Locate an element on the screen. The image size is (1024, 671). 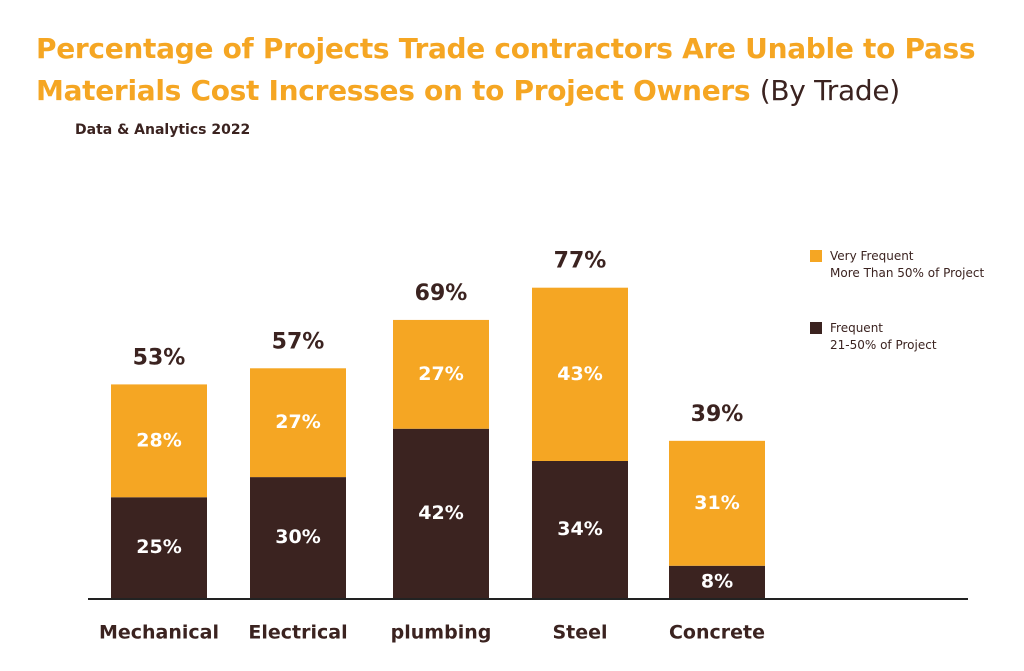
total-label: 39% is located at coordinates (717, 414).